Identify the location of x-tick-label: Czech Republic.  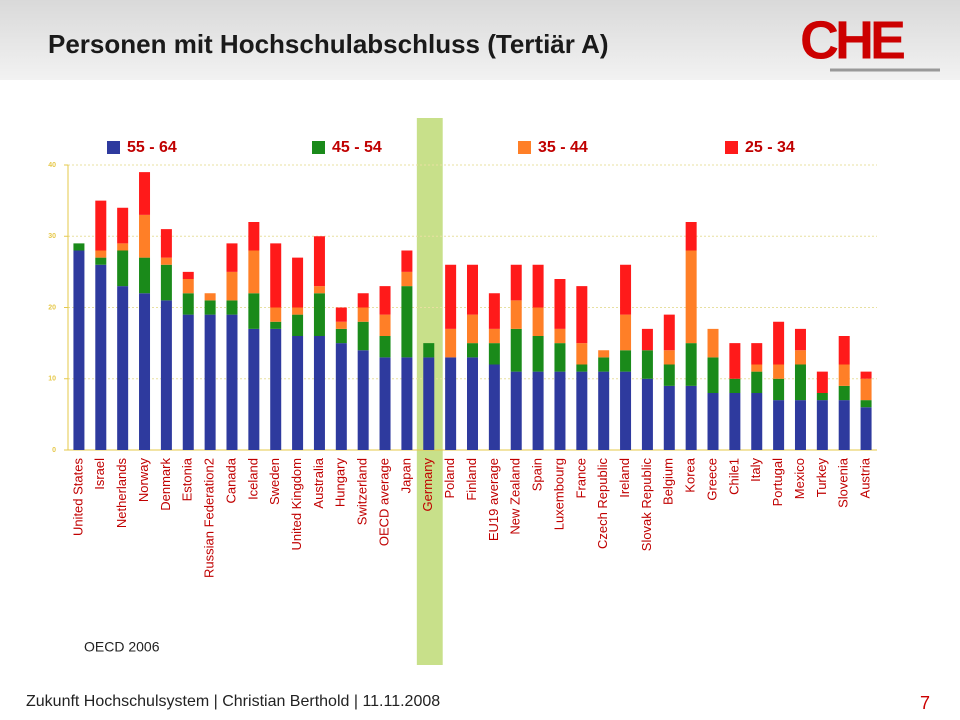
(602, 504).